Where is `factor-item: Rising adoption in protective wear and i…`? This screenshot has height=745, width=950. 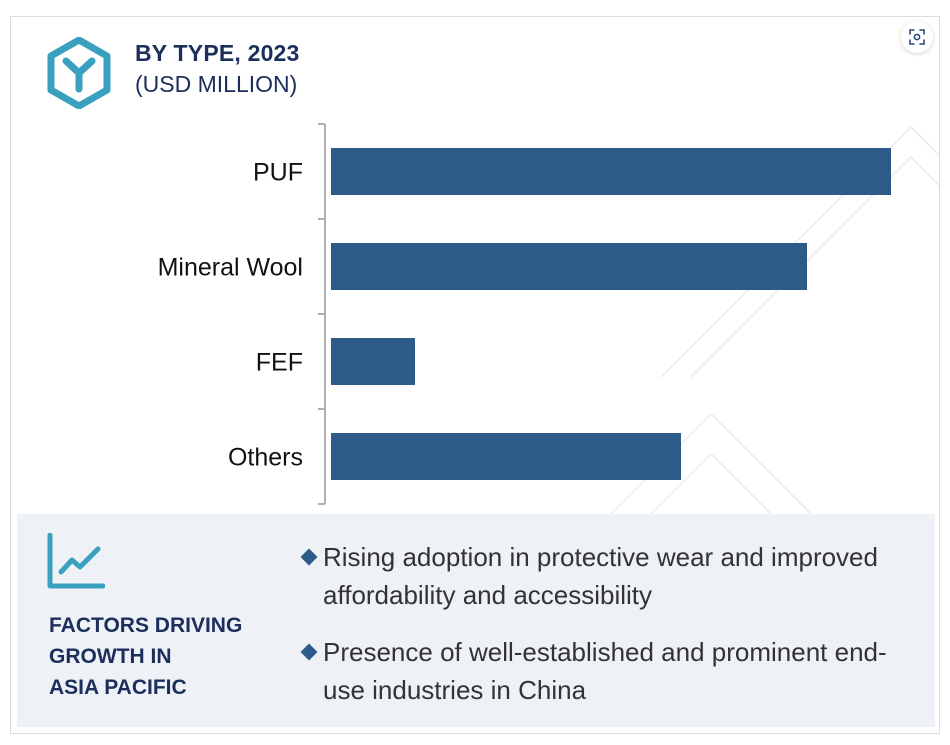 factor-item: Rising adoption in protective wear and i… is located at coordinates (599, 576).